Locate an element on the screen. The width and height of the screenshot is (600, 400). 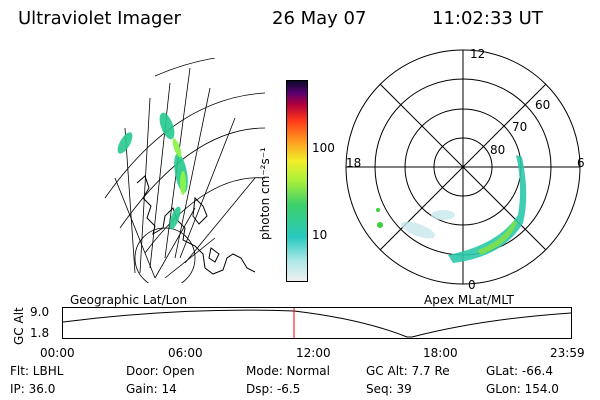
polar-mlt-6: 6 is located at coordinates (581, 163).